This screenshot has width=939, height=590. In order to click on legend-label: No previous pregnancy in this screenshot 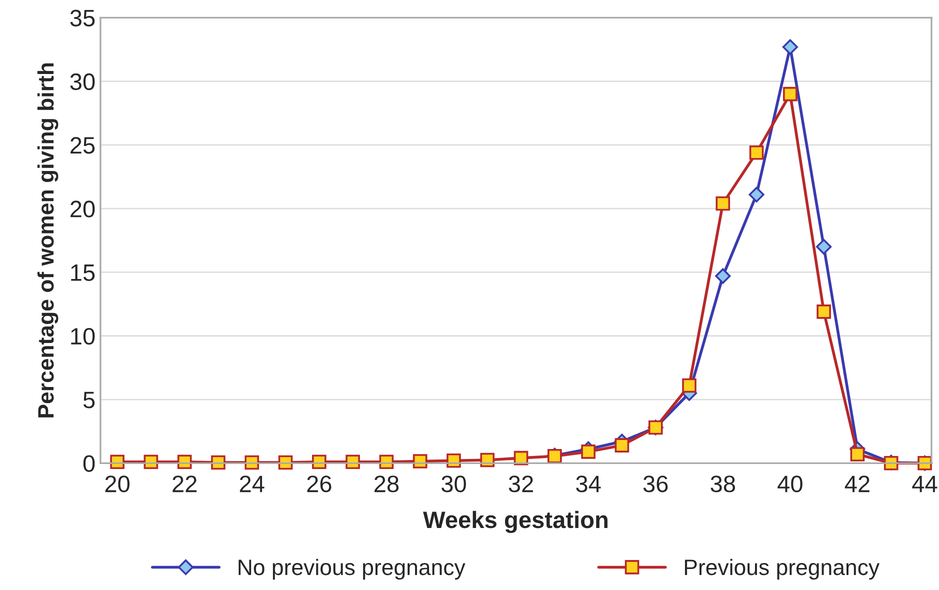, I will do `click(352, 569)`.